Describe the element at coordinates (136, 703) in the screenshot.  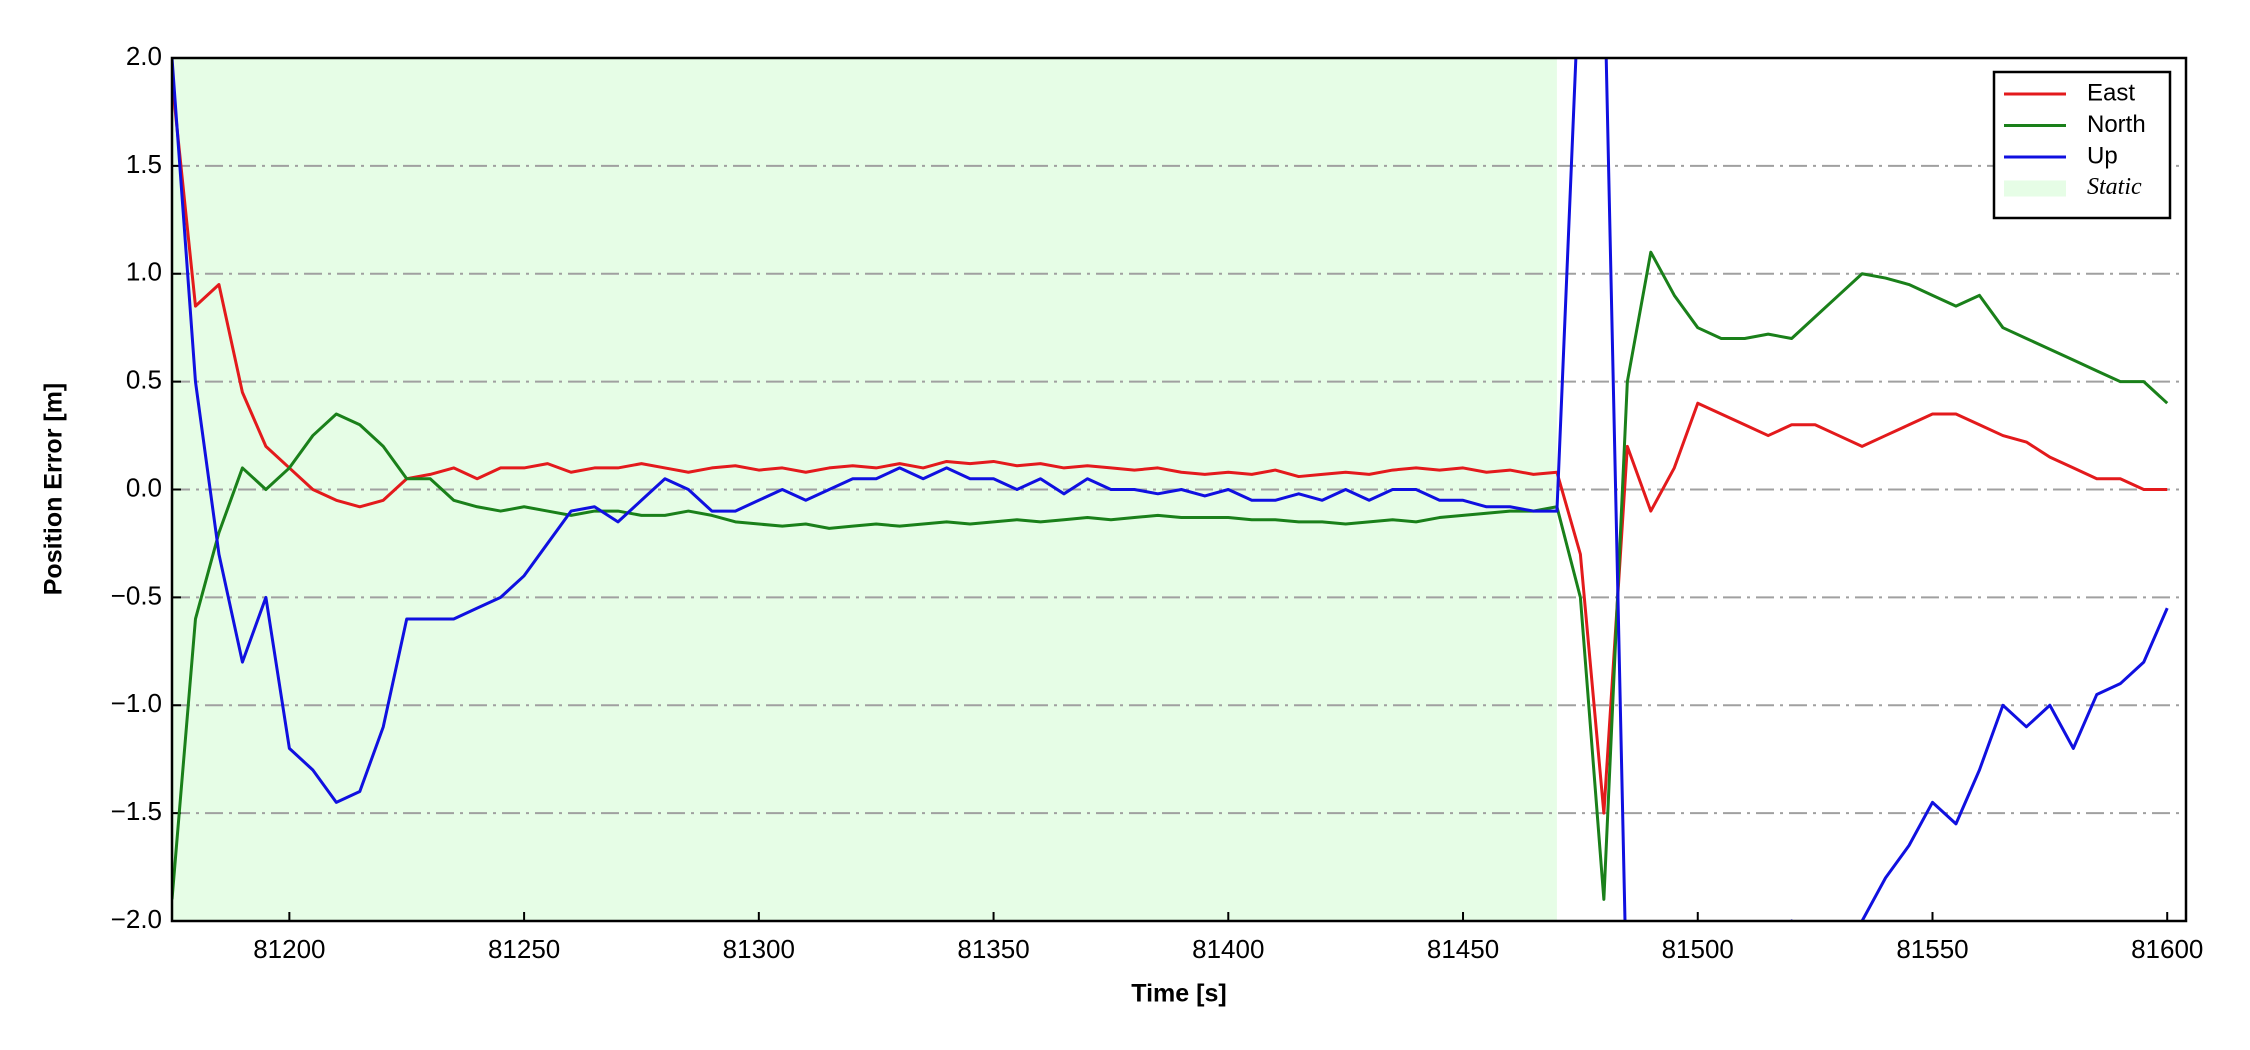
I see `y-tick-label: −1.0` at that location.